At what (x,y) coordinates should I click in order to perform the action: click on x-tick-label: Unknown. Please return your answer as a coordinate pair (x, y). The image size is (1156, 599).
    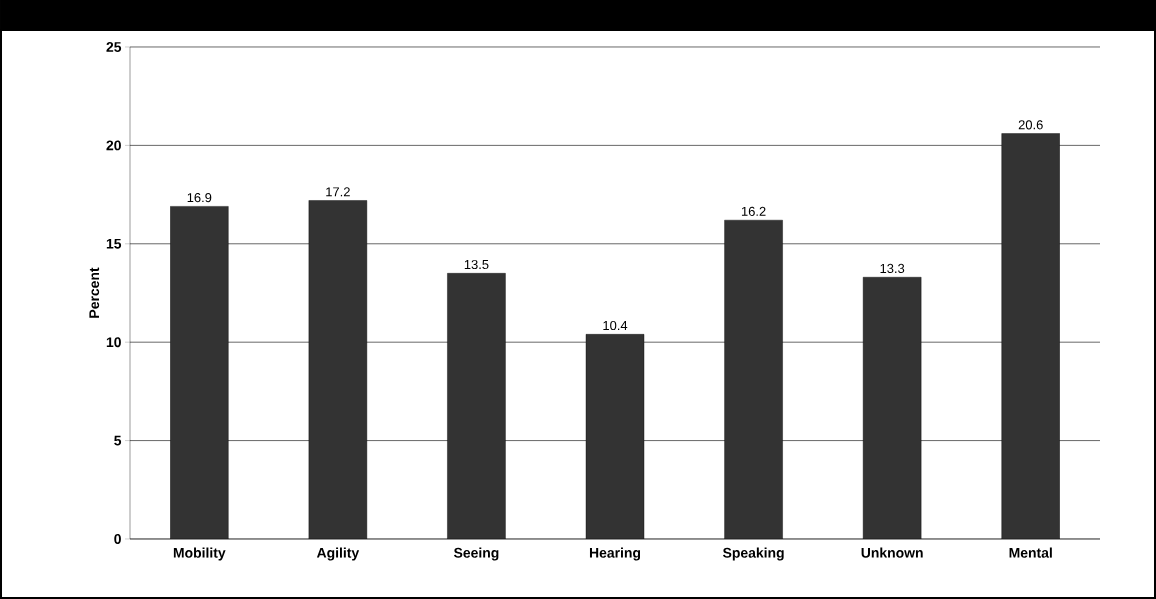
    Looking at the image, I should click on (892, 552).